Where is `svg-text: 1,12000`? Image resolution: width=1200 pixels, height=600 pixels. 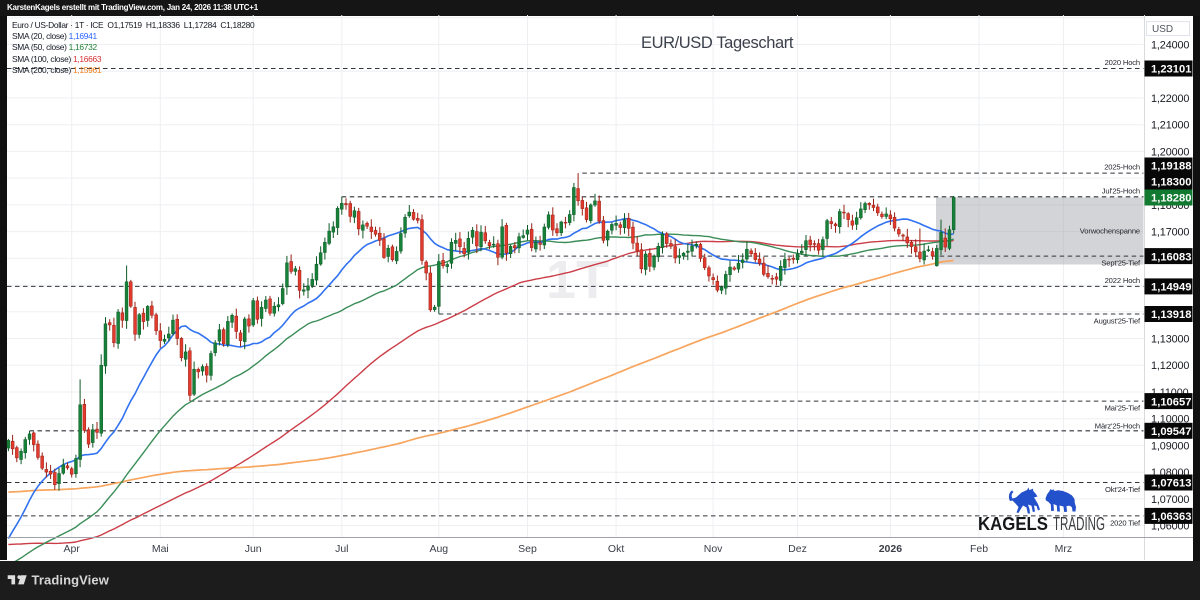
svg-text: 1,12000 is located at coordinates (1170, 366).